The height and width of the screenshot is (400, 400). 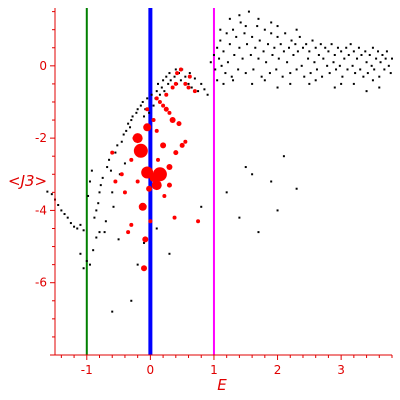 I want to click on y-tick-label: 0, so click(x=43, y=66).